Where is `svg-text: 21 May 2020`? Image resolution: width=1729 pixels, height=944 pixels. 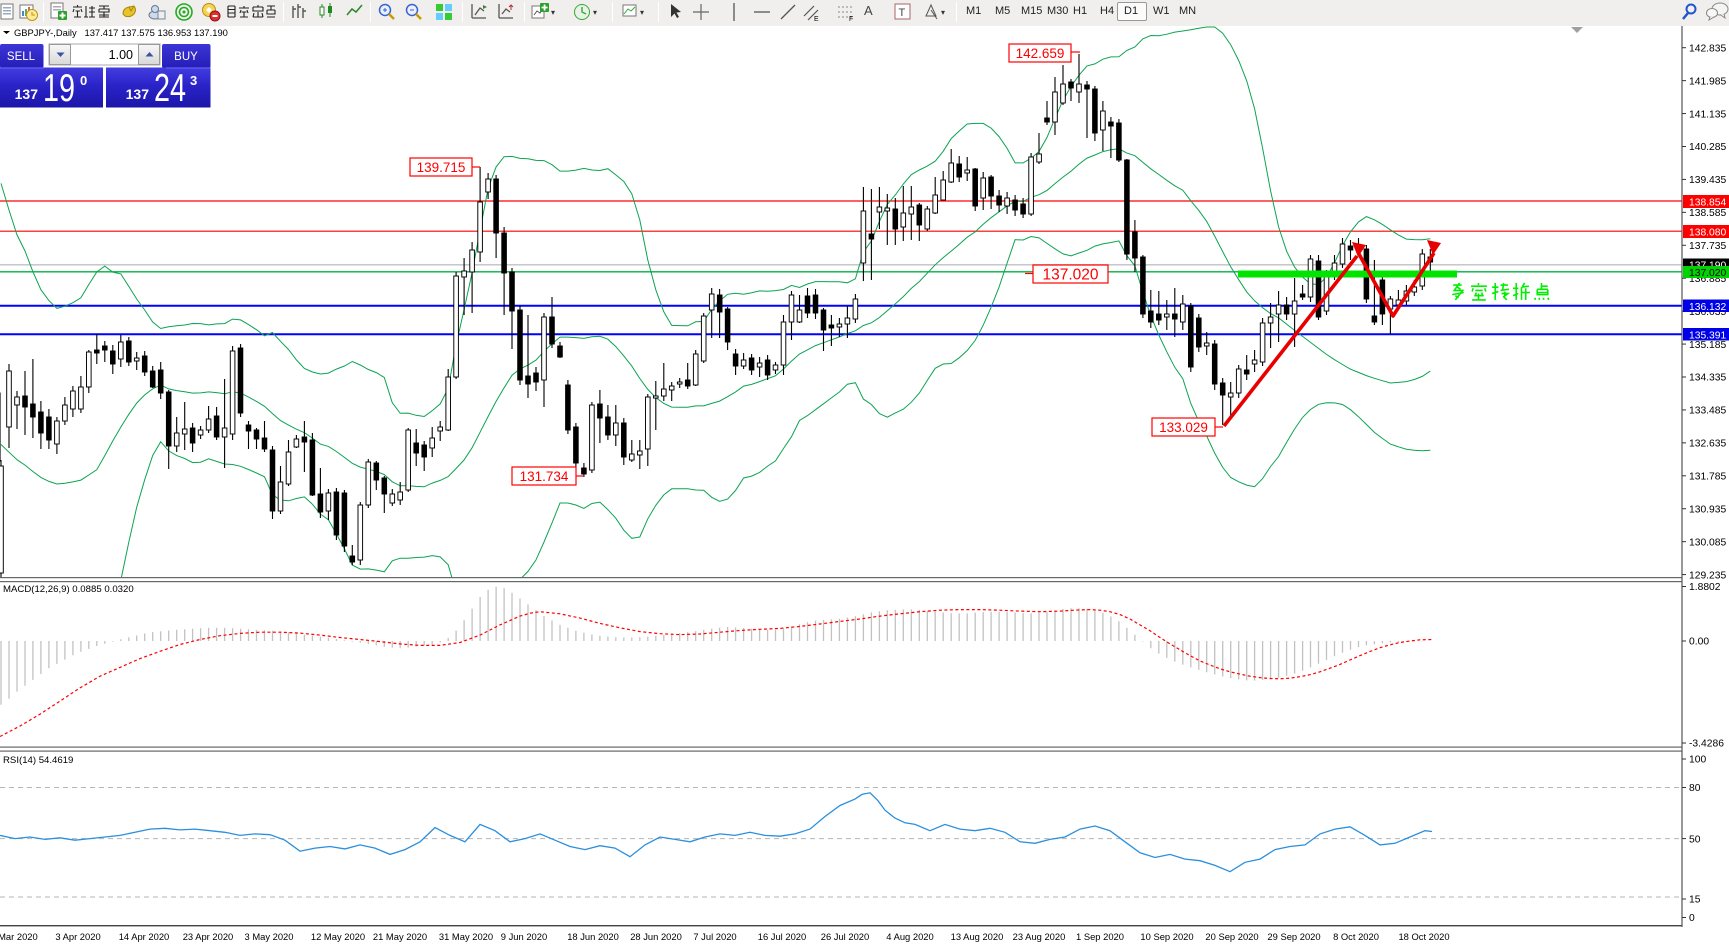 svg-text: 21 May 2020 is located at coordinates (400, 936).